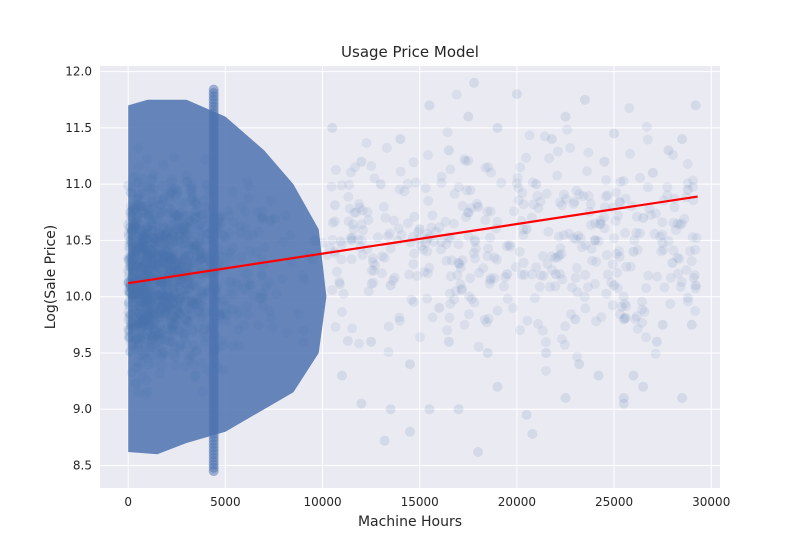  I want to click on chart-title: Usage Price Model, so click(410, 52).